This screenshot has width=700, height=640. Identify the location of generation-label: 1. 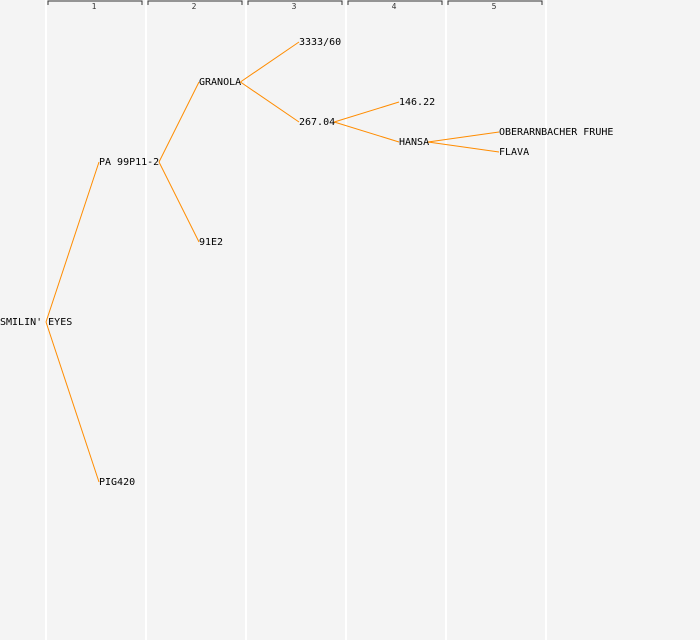
(94, 6).